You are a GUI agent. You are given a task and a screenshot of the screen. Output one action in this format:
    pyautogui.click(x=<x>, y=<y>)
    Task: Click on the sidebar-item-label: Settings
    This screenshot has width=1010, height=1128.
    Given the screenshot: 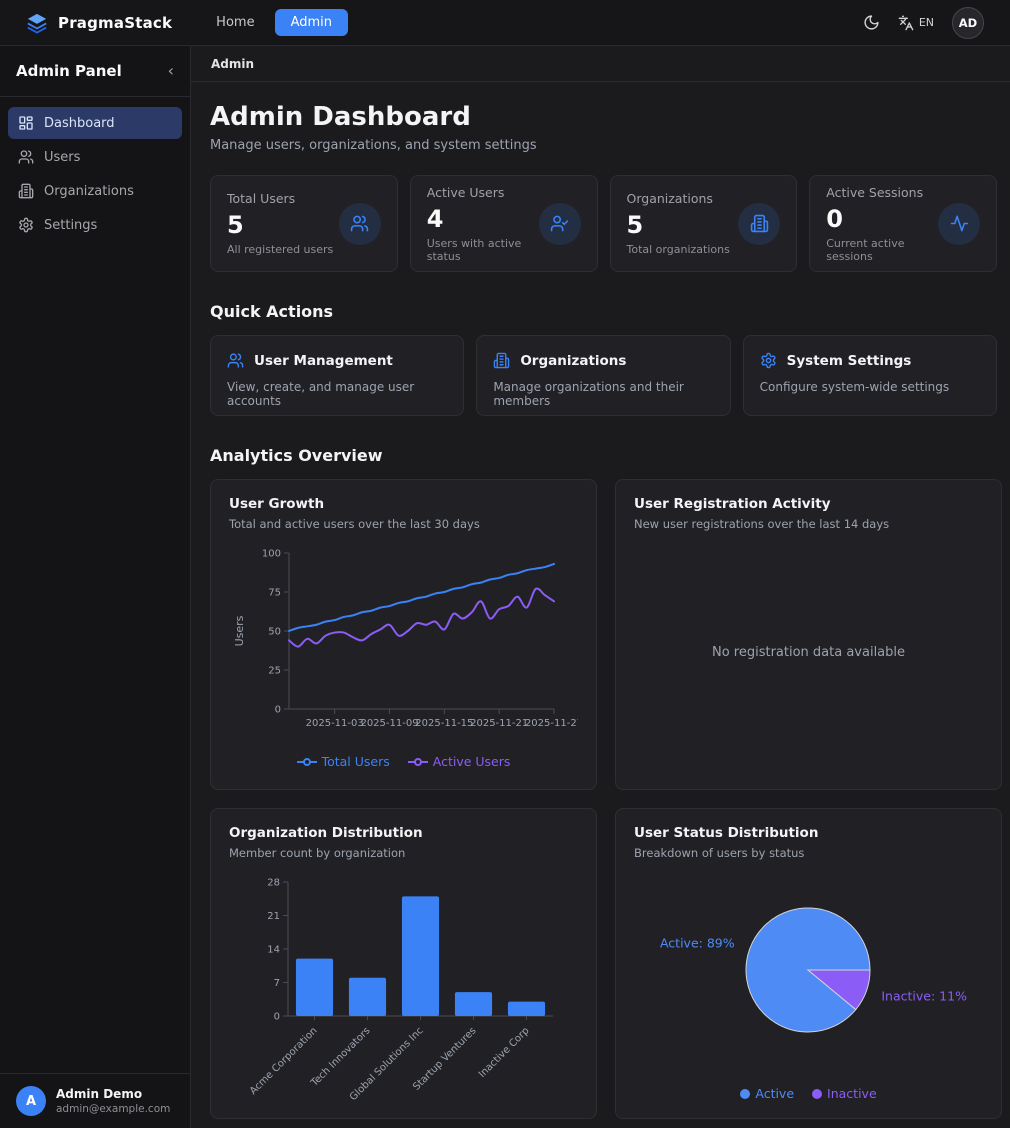 What is the action you would take?
    pyautogui.click(x=71, y=225)
    